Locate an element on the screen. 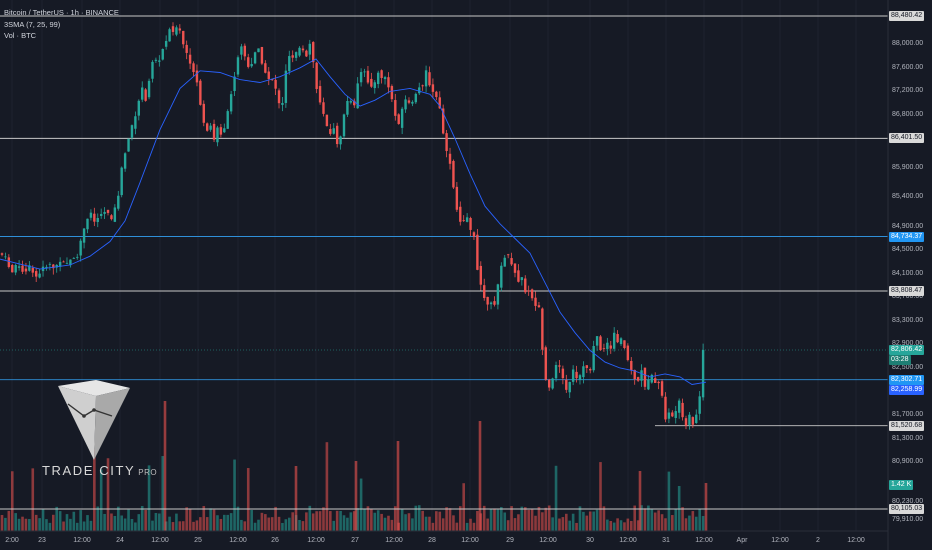 This screenshot has width=932, height=550. price-label-5: 03:28 is located at coordinates (900, 359).